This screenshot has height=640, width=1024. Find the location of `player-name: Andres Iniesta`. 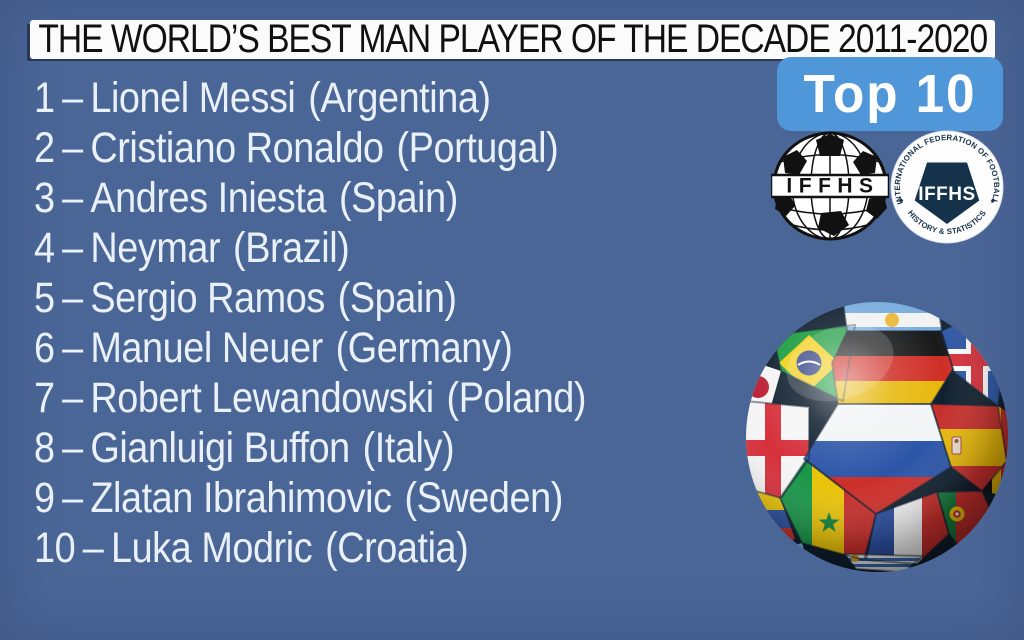

player-name: Andres Iniesta is located at coordinates (208, 198).